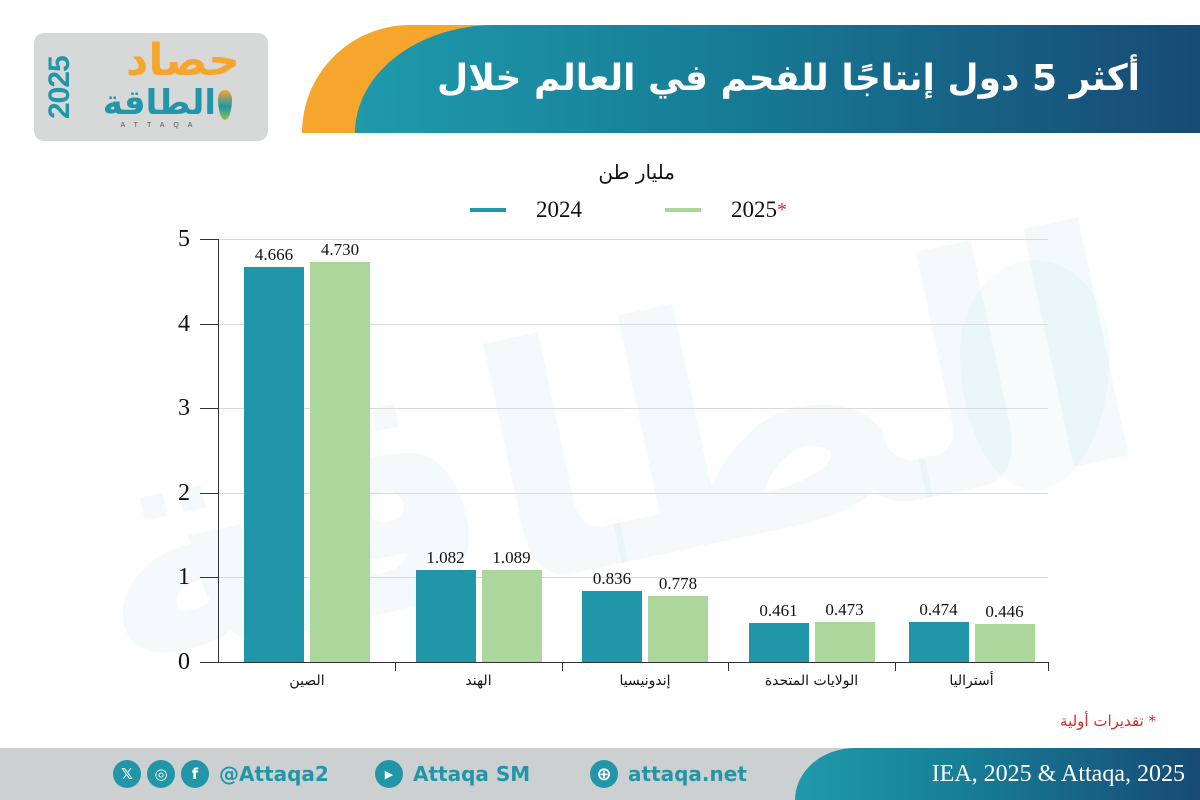  What do you see at coordinates (225, 105) in the screenshot?
I see `drop-icon` at bounding box center [225, 105].